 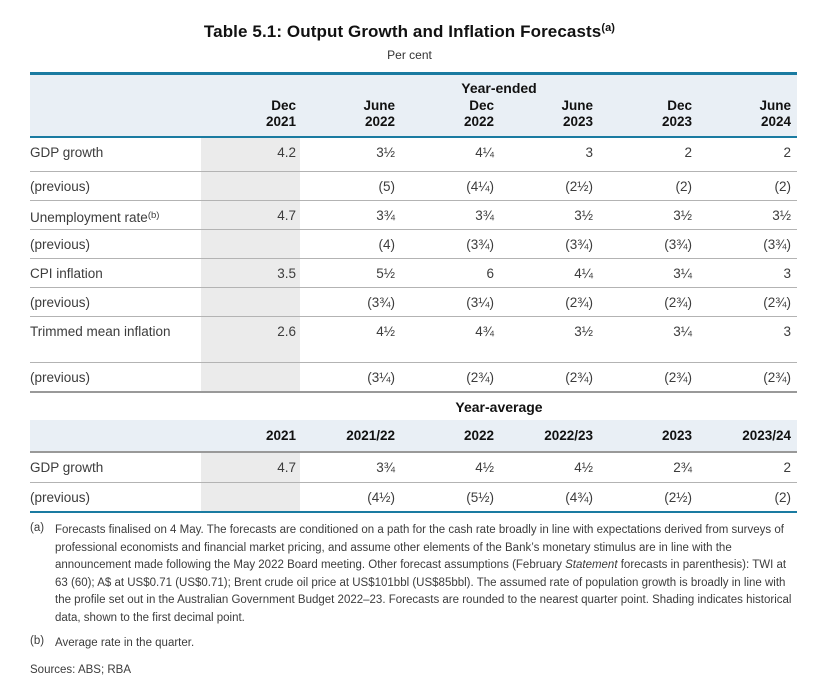 What do you see at coordinates (280, 435) in the screenshot?
I see `column-header: 2021` at bounding box center [280, 435].